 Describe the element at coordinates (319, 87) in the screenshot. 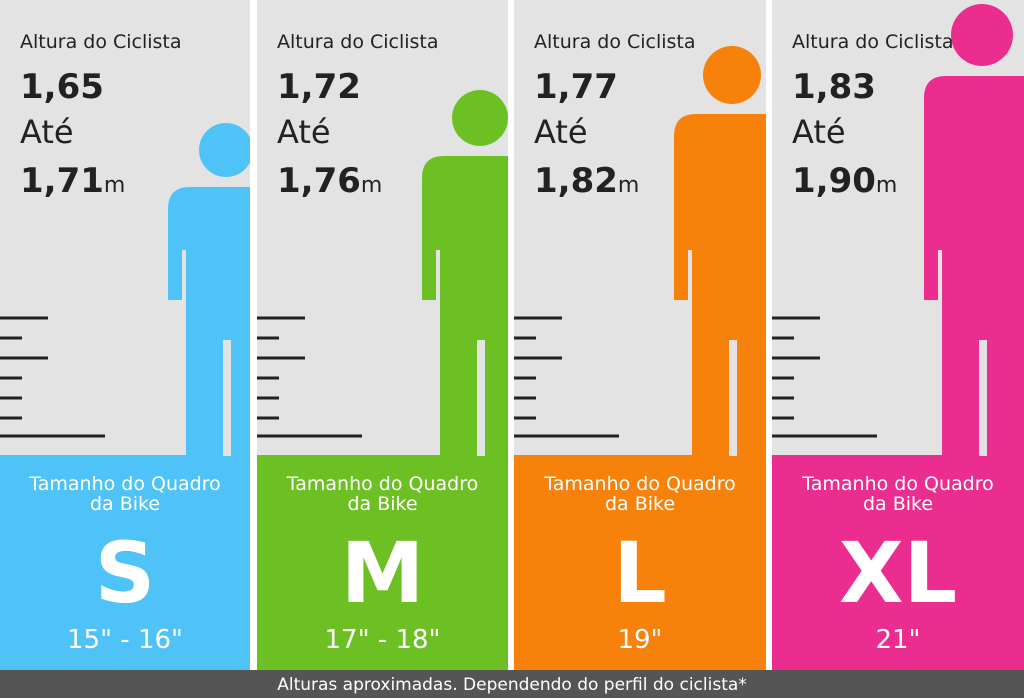

I see `height-from: 1,72` at that location.